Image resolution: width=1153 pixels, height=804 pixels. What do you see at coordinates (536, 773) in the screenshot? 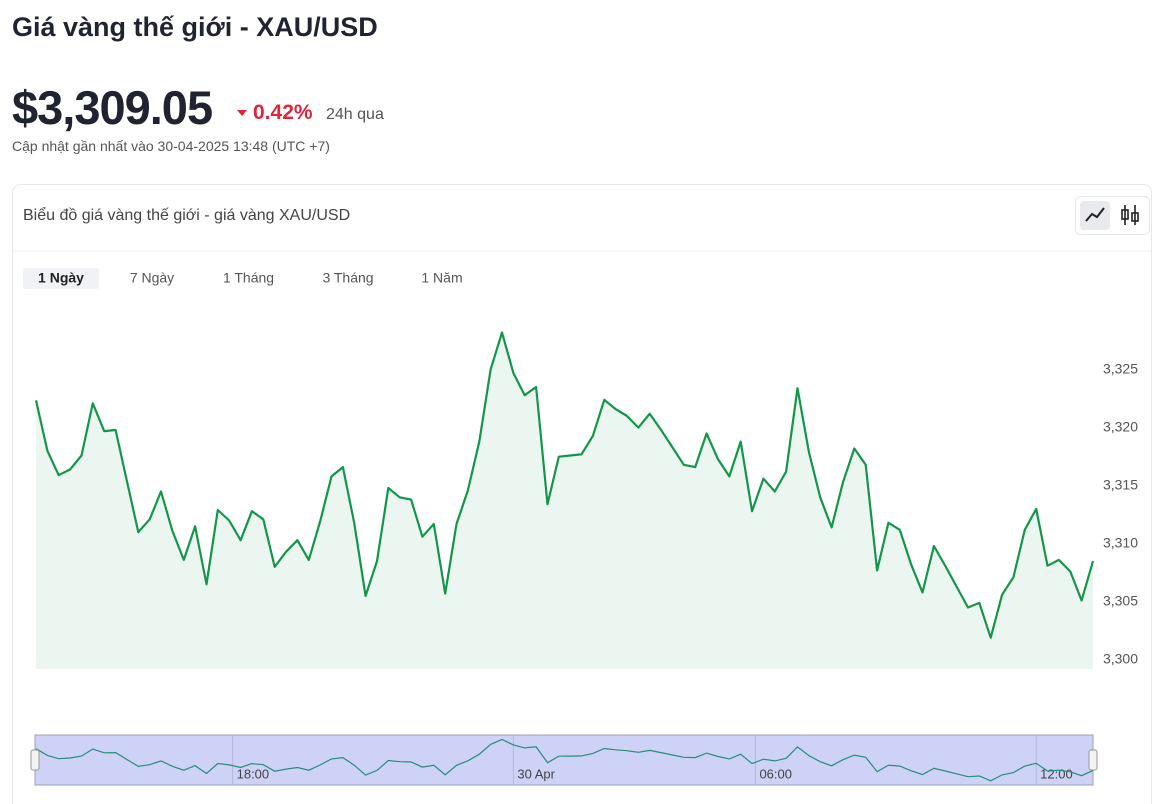
I see `navigator-label: 30 Apr` at bounding box center [536, 773].